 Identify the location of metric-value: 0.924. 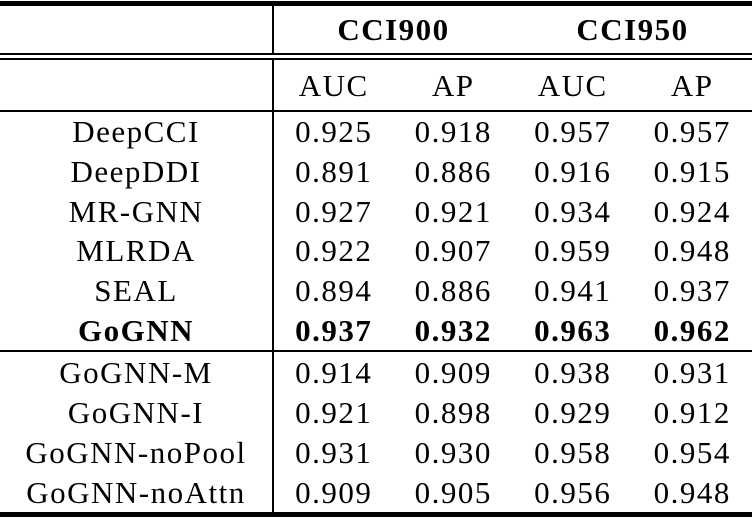
(692, 211).